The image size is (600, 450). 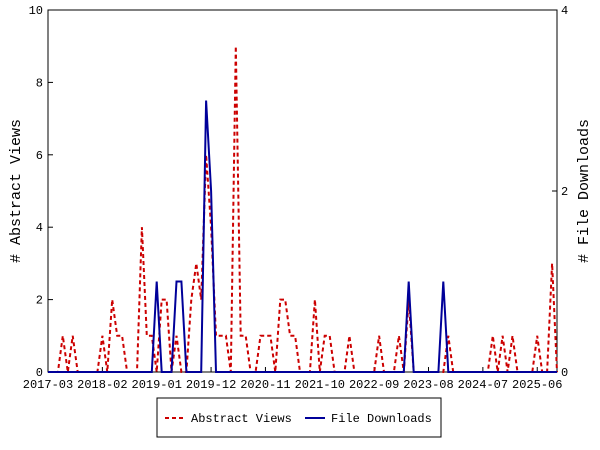 What do you see at coordinates (39, 373) in the screenshot?
I see `y-tick-label: 0` at bounding box center [39, 373].